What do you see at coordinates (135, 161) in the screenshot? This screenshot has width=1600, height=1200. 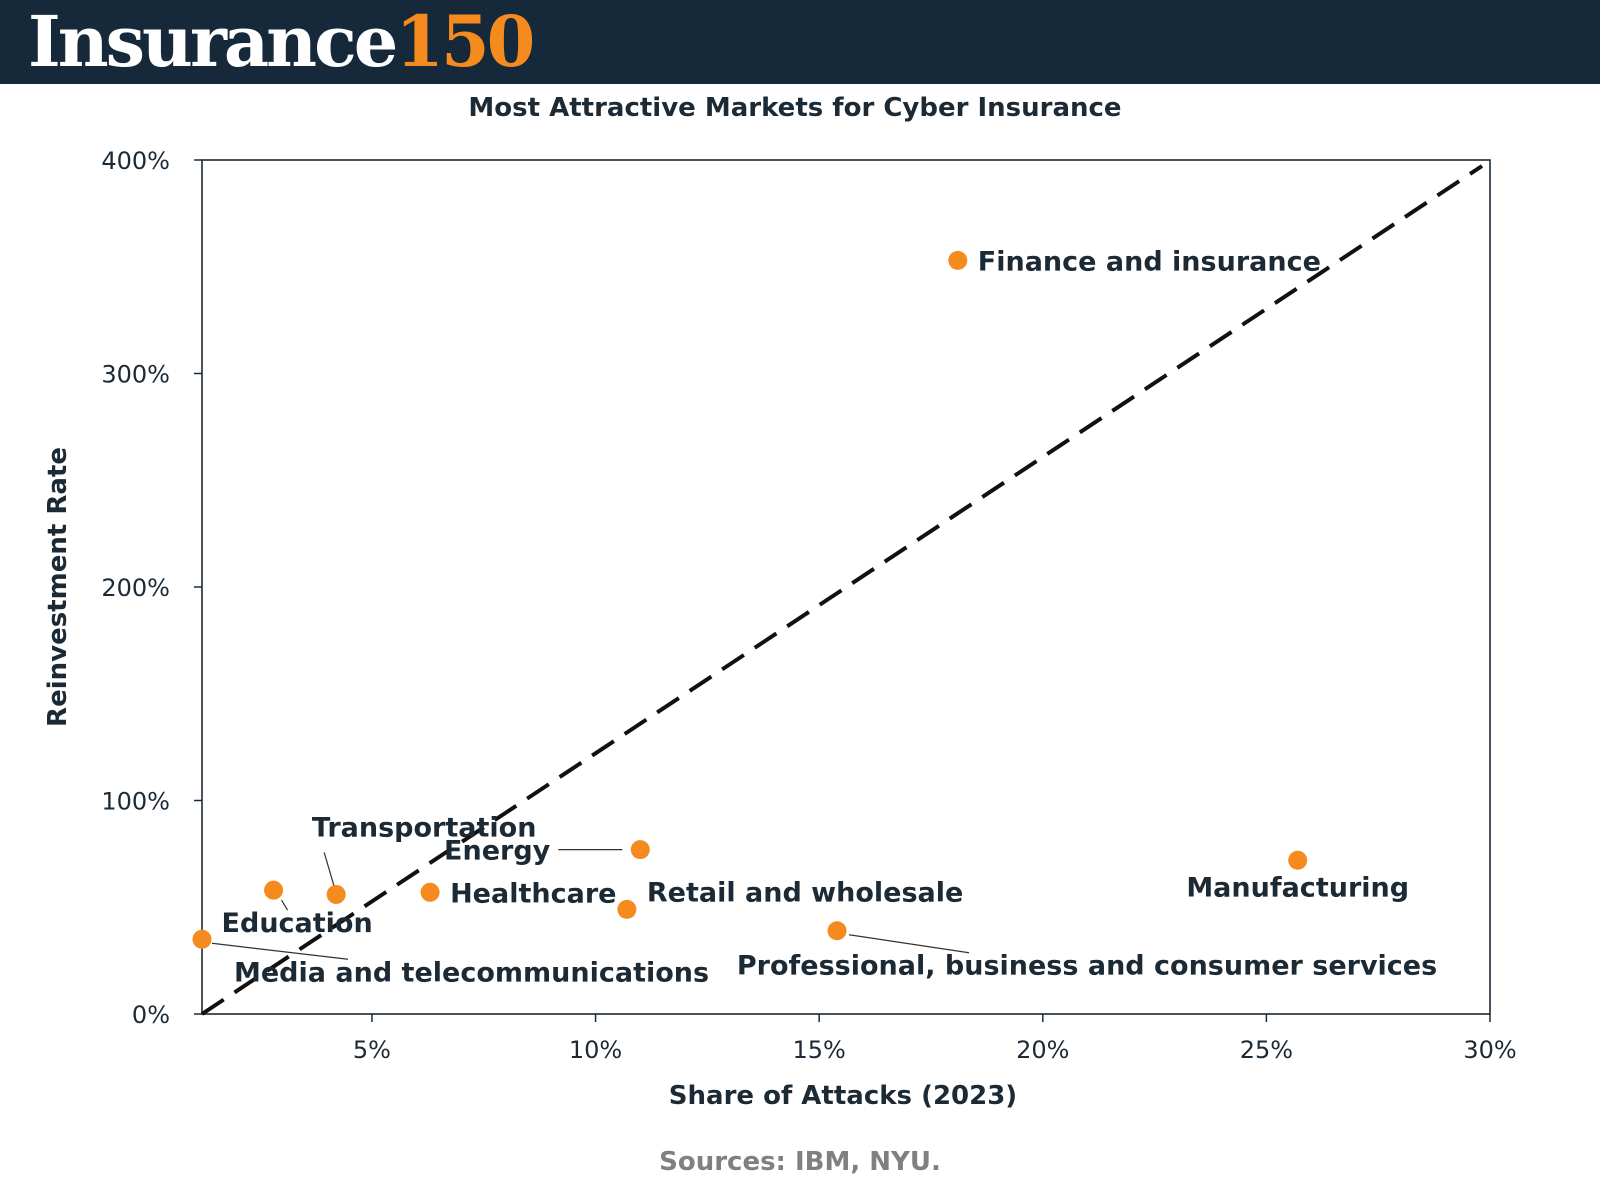 I see `y-tick-label: 400%` at bounding box center [135, 161].